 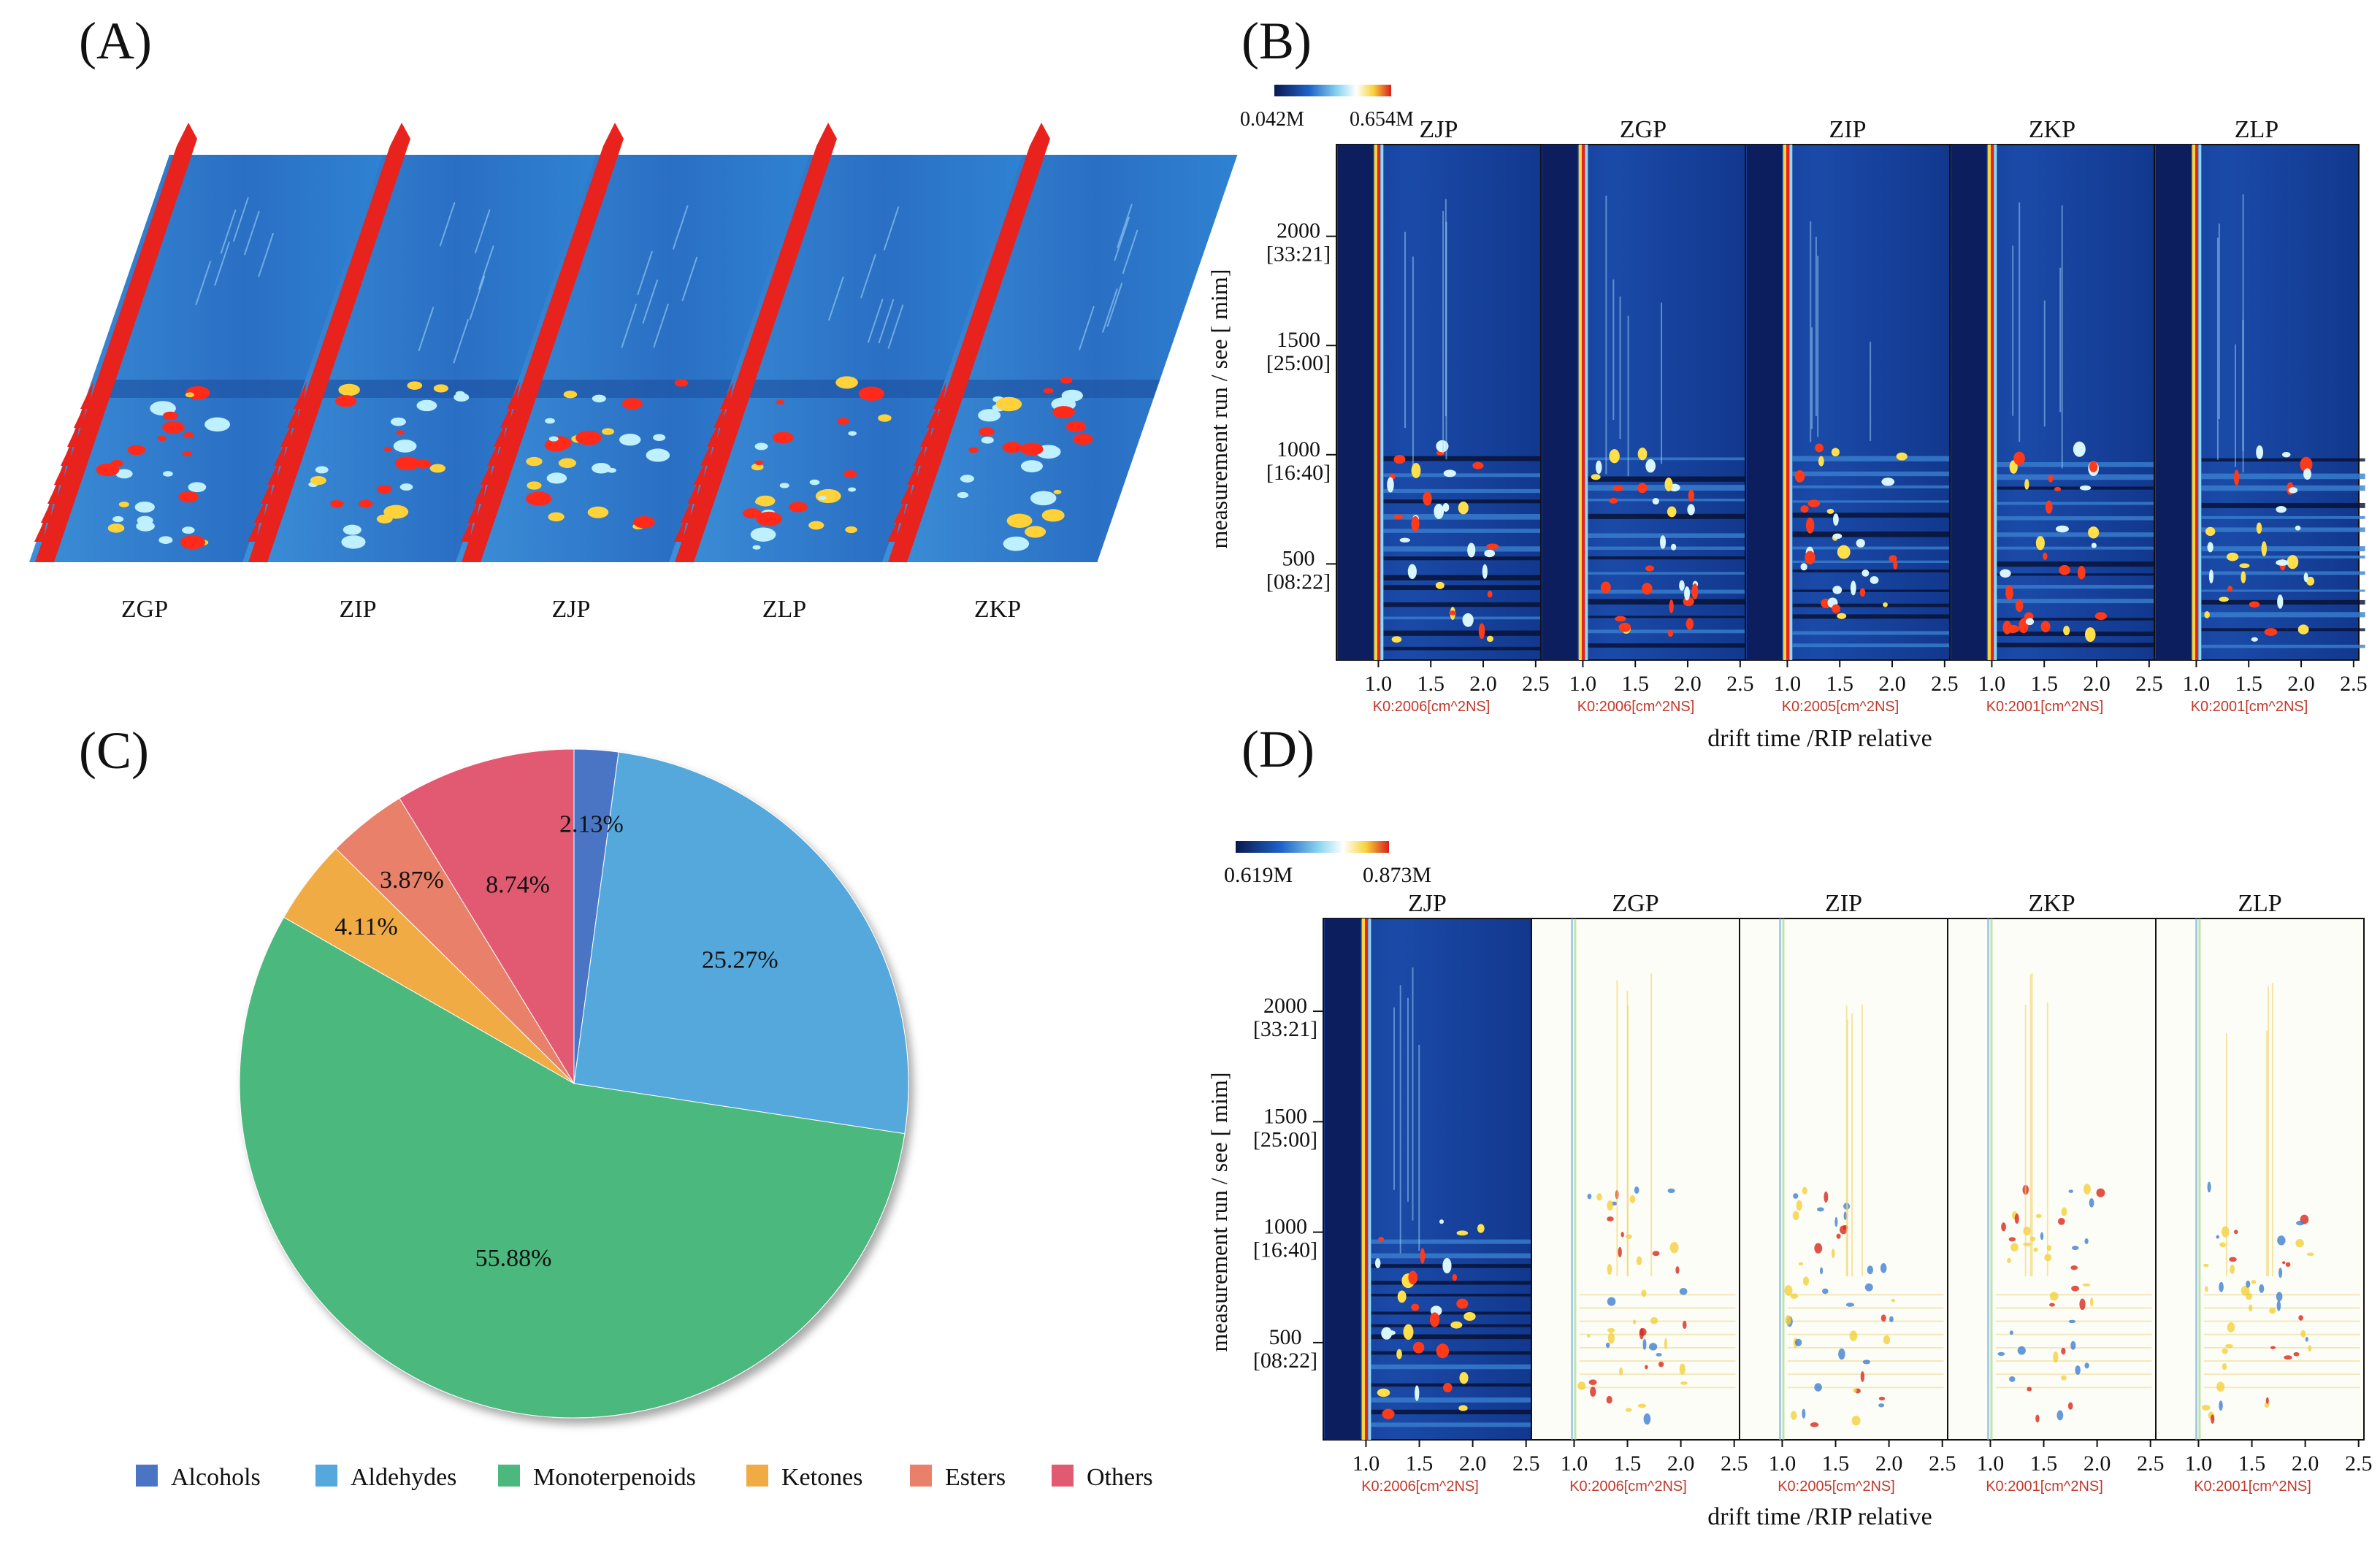 I want to click on heatmap-zlp: ZLP 1.0 1.5 2.0 2.5 K0:2001[cm^2NS], so click(x=2261, y=416).